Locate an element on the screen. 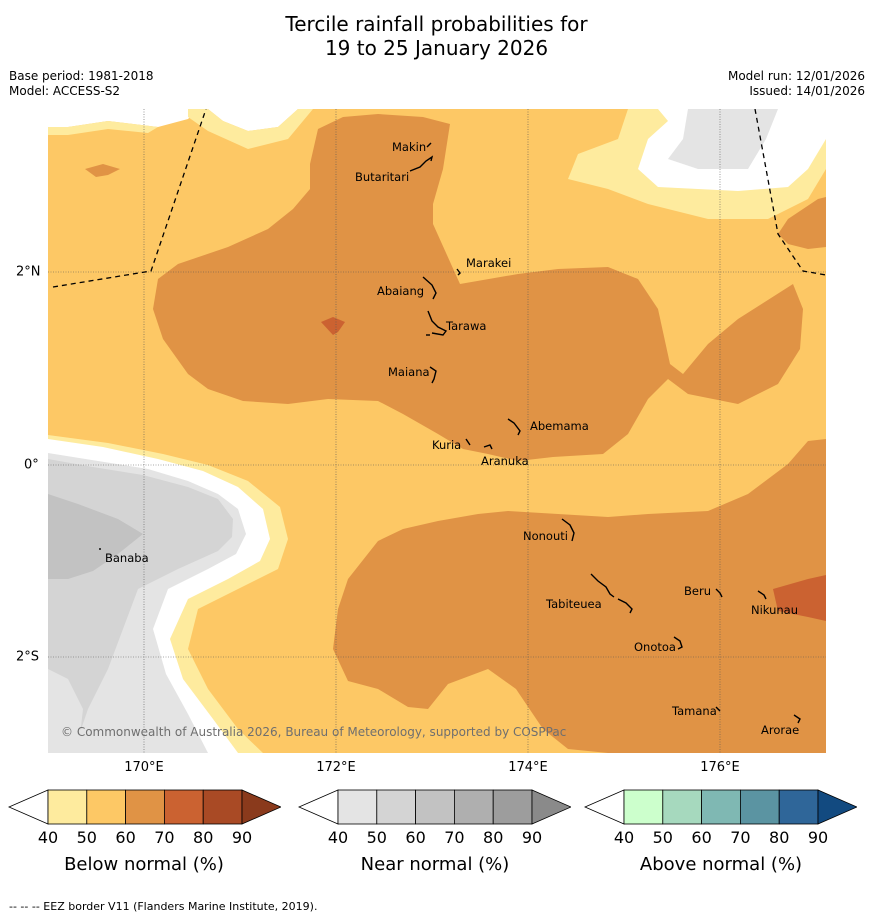  map-title-line1: Tercile rainfall probabilities for is located at coordinates (436, 24).